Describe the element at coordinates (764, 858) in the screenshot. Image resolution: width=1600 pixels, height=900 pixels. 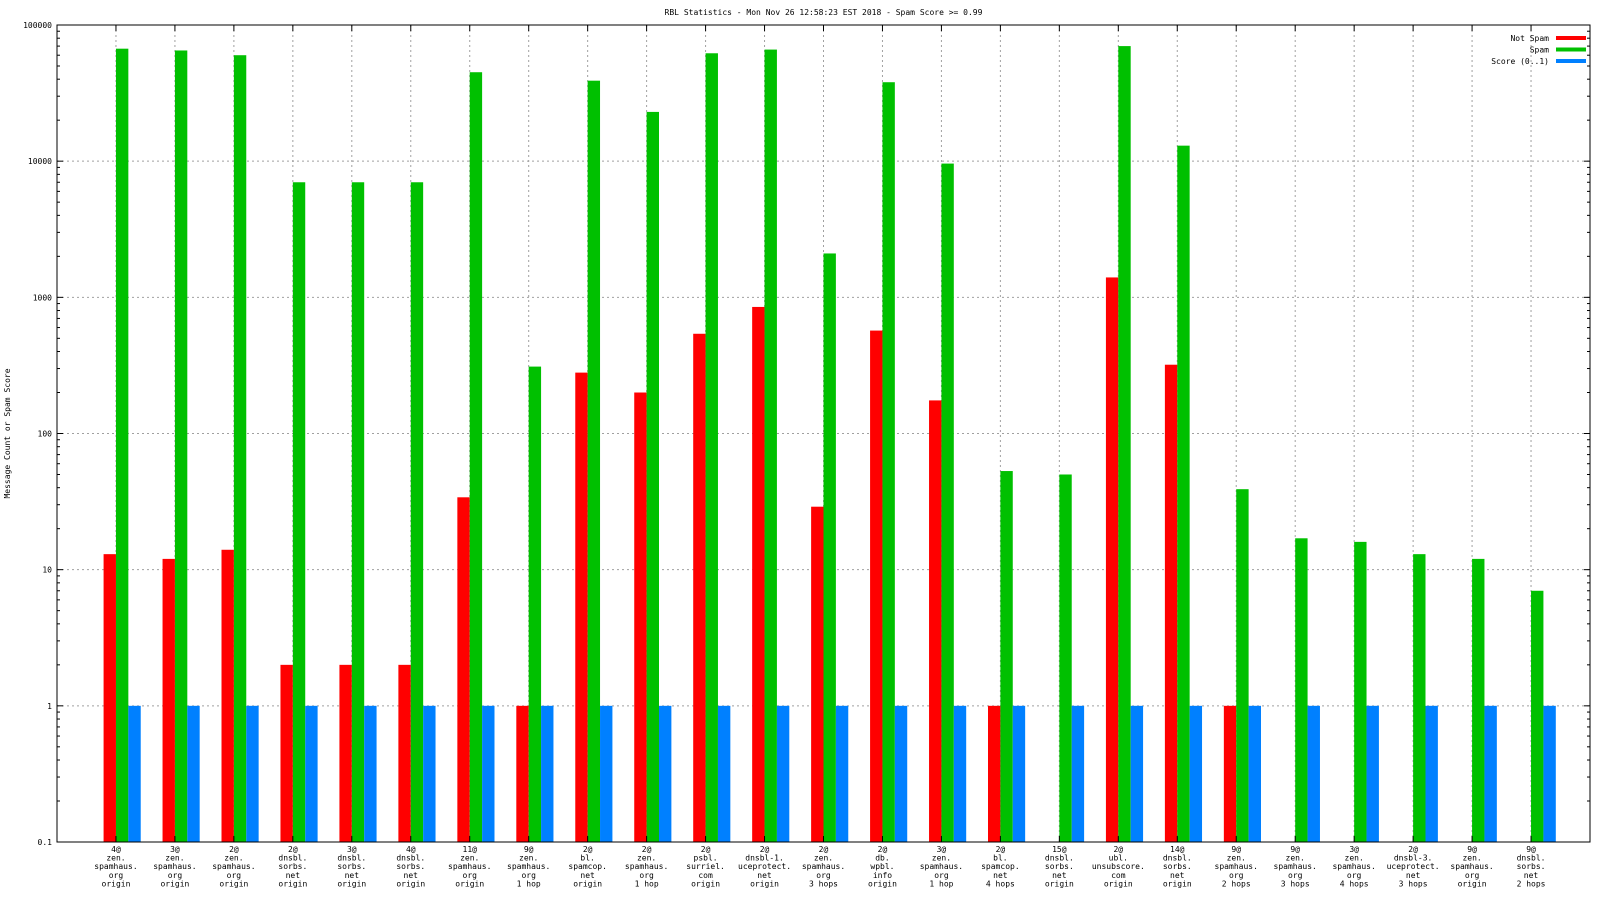
I see `category-label-line: dnsbl-1.` at that location.